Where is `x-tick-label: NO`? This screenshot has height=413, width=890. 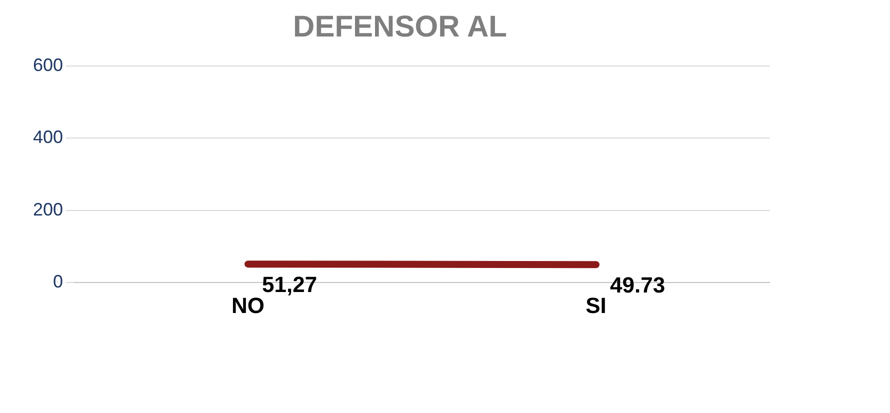 x-tick-label: NO is located at coordinates (248, 305).